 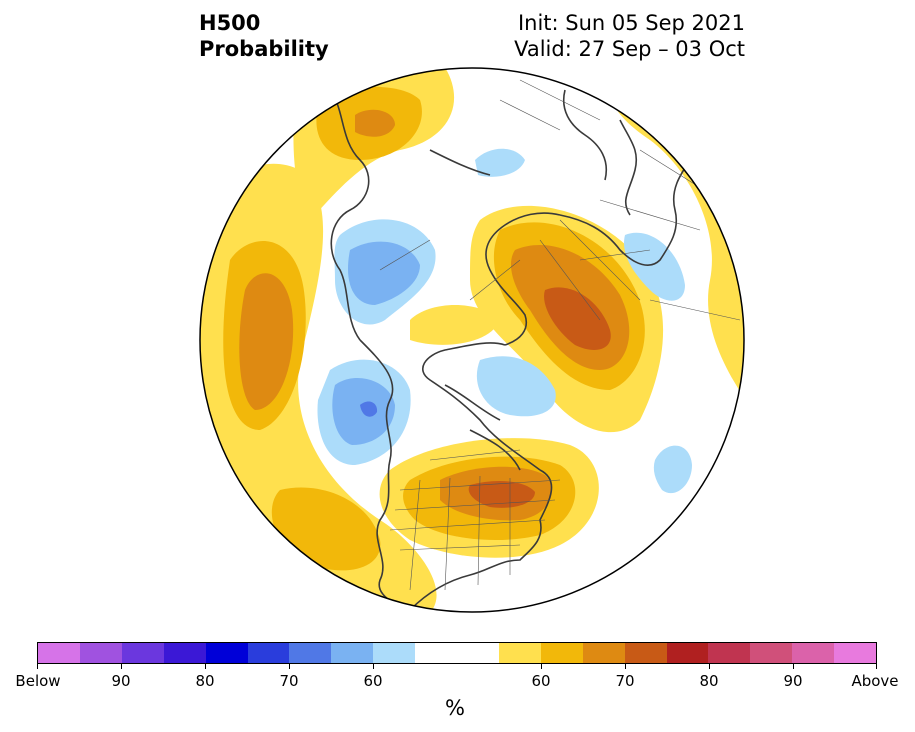 I want to click on anomaly-above-arctic, so click(x=455, y=325).